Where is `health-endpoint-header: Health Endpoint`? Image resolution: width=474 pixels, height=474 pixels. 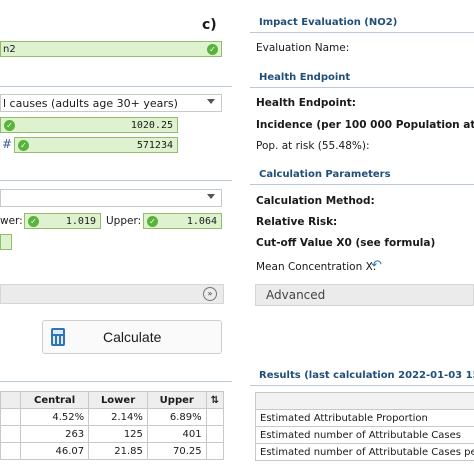 health-endpoint-header: Health Endpoint is located at coordinates (305, 77).